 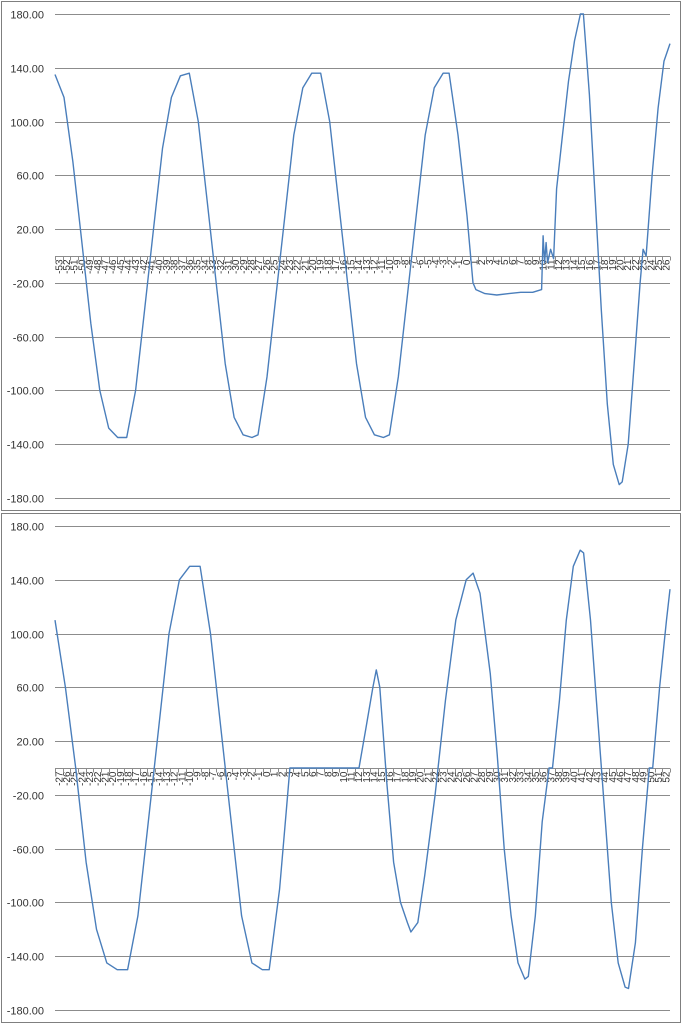 I want to click on x-tick-label: 28, so click(x=482, y=777).